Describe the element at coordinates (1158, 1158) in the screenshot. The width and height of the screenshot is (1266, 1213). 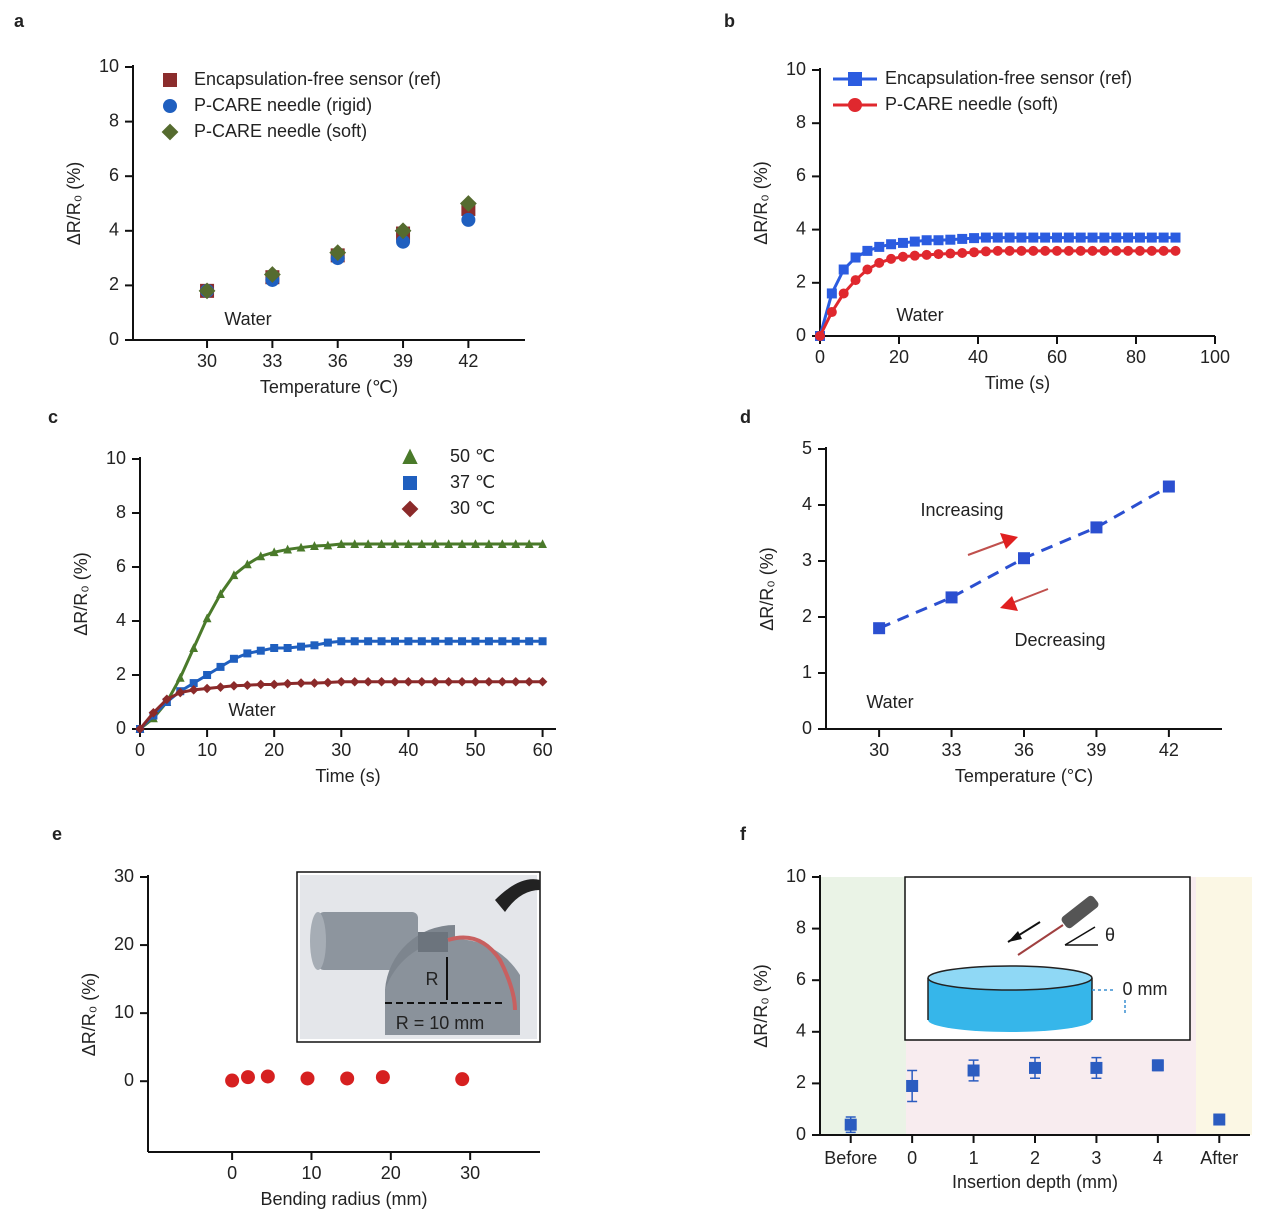
I see `x-tick-label: 4` at that location.